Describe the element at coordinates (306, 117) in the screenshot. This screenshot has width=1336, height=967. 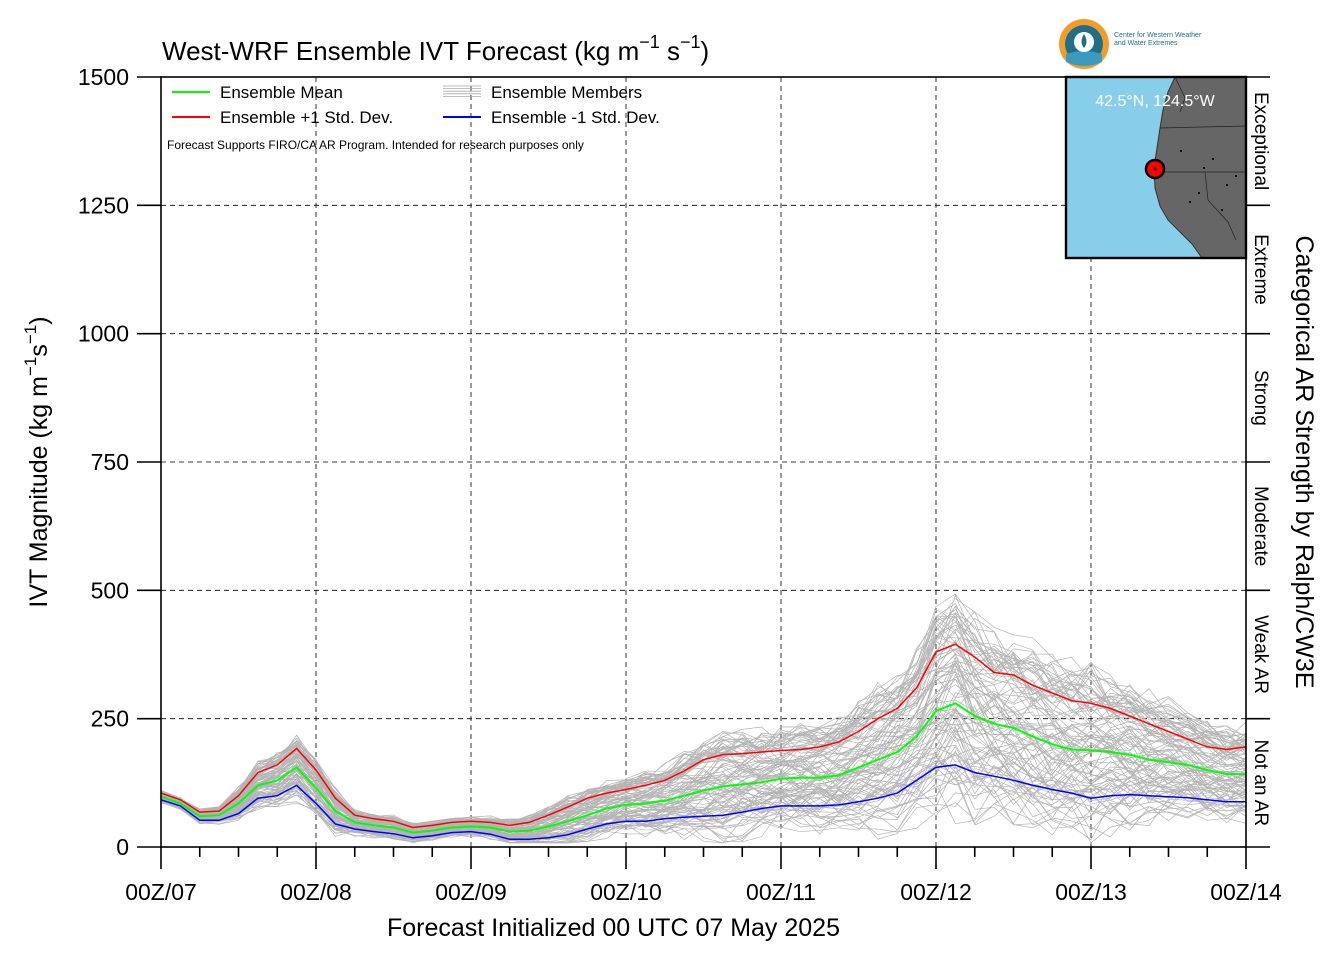
I see `legend-label: Ensemble +1 Std. Dev.` at that location.